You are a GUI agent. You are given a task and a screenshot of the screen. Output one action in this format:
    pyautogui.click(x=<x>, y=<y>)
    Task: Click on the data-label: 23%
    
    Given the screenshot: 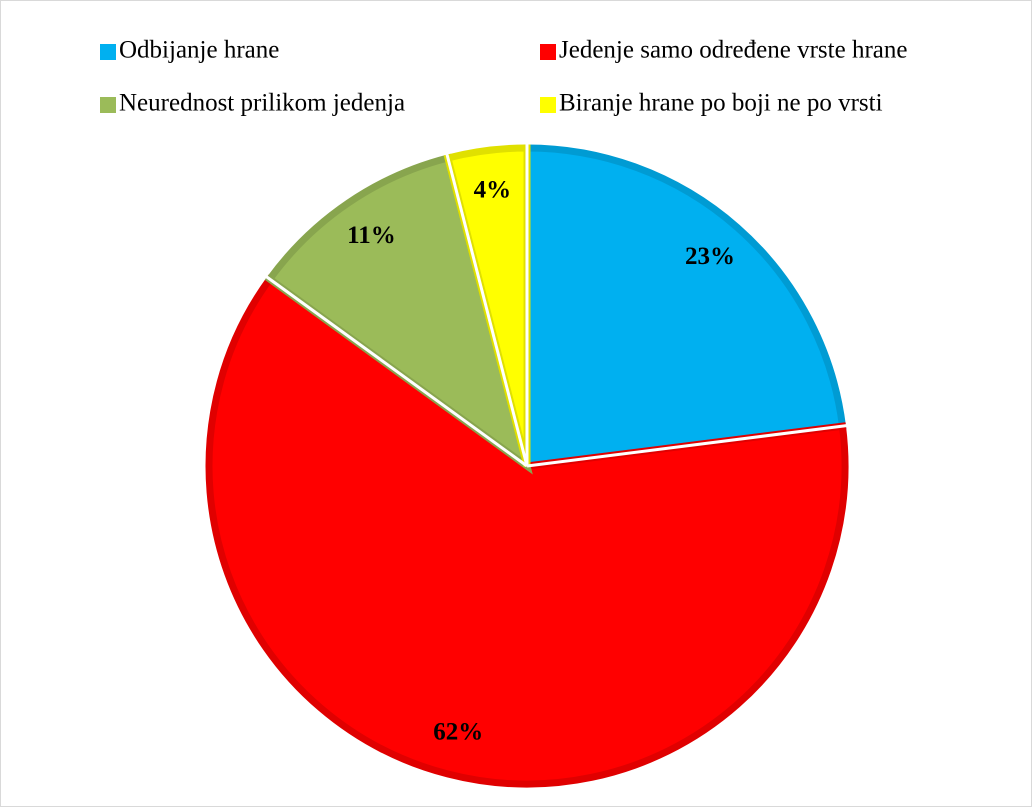 What is the action you would take?
    pyautogui.click(x=710, y=256)
    